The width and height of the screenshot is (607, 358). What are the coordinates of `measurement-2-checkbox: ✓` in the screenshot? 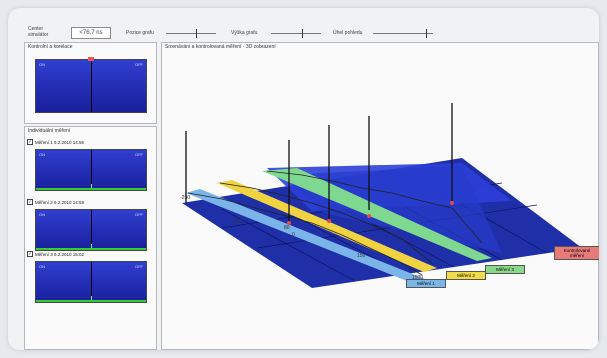 It's located at (30, 202).